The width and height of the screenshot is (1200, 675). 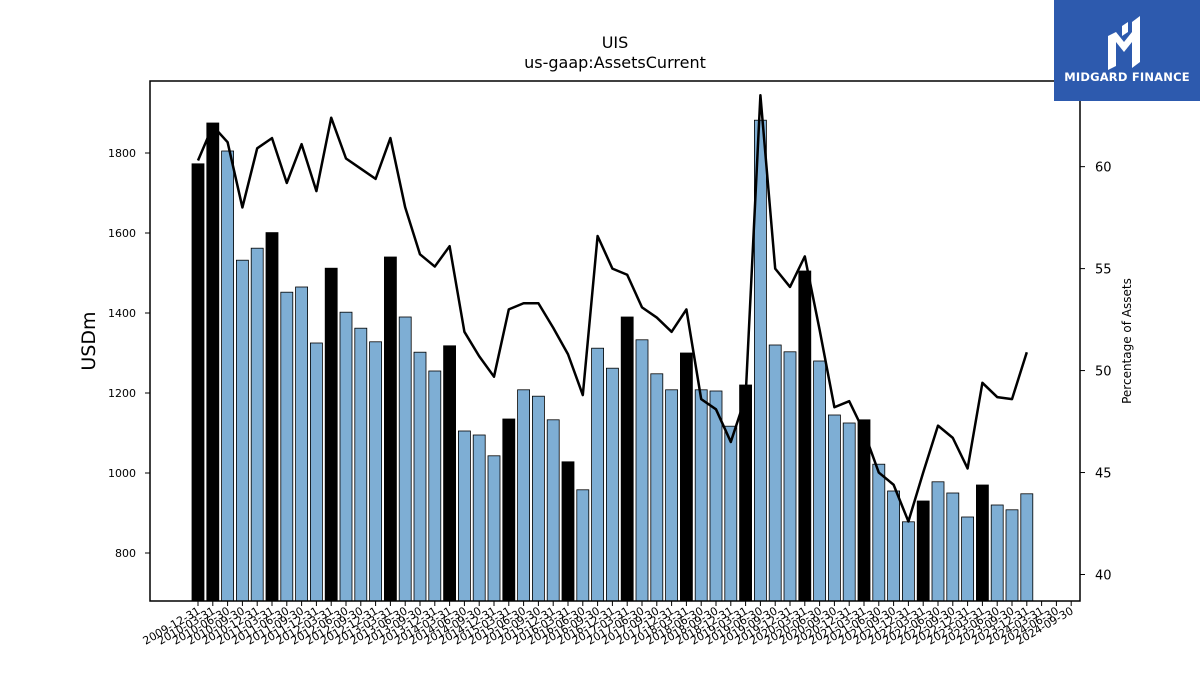 I want to click on y-axis-right: 40 45 50 55 60, so click(x=1096, y=372).